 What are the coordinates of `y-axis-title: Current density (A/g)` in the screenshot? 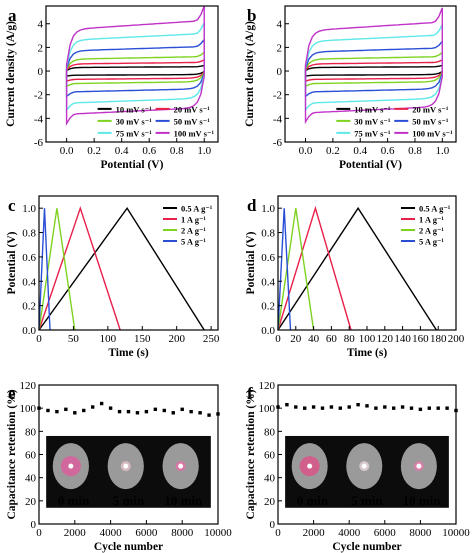 It's located at (250, 74).